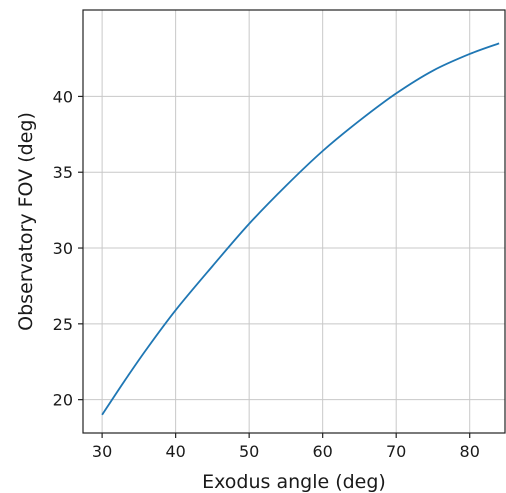 This screenshot has height=493, width=506. What do you see at coordinates (396, 451) in the screenshot?
I see `x-tick-label: 70` at bounding box center [396, 451].